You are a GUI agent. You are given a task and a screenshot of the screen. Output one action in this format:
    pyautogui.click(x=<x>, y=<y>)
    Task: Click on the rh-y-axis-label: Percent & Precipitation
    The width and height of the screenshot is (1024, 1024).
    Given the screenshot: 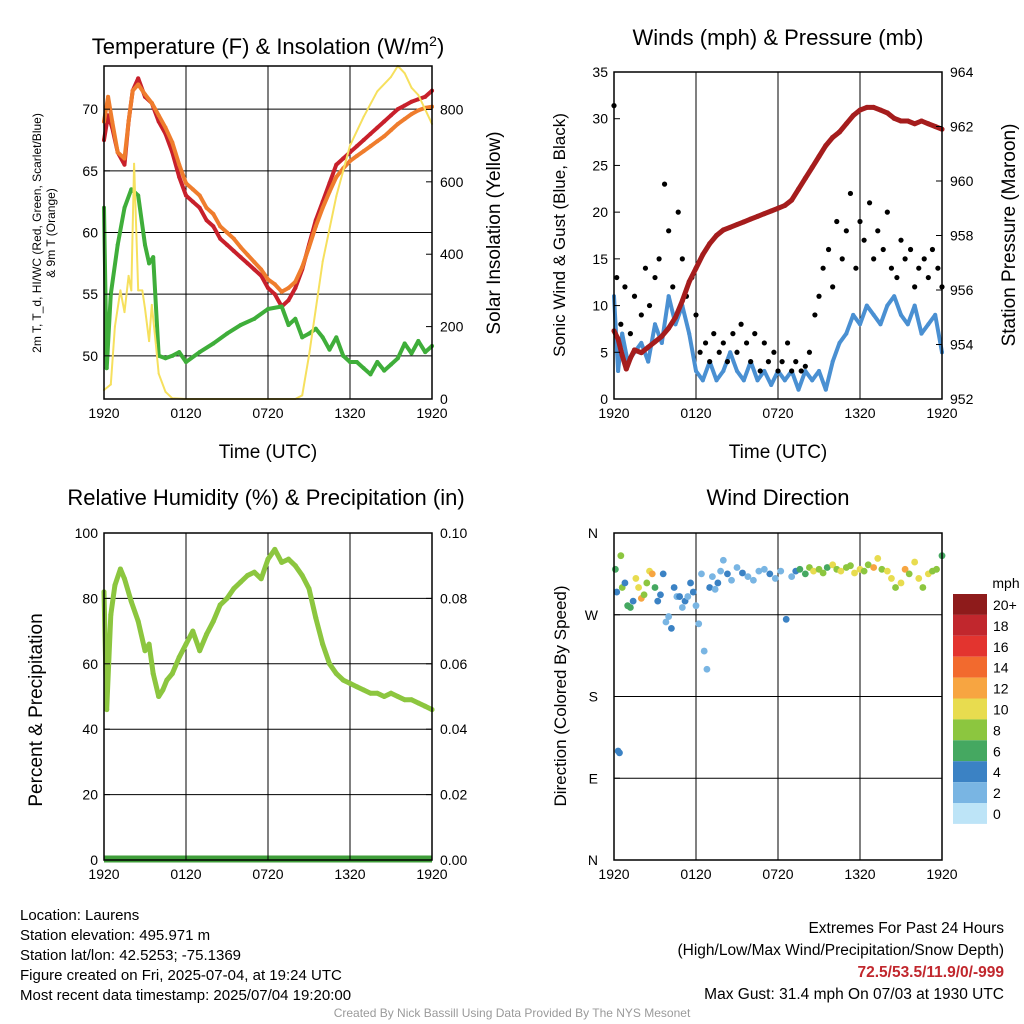 What is the action you would take?
    pyautogui.click(x=36, y=709)
    